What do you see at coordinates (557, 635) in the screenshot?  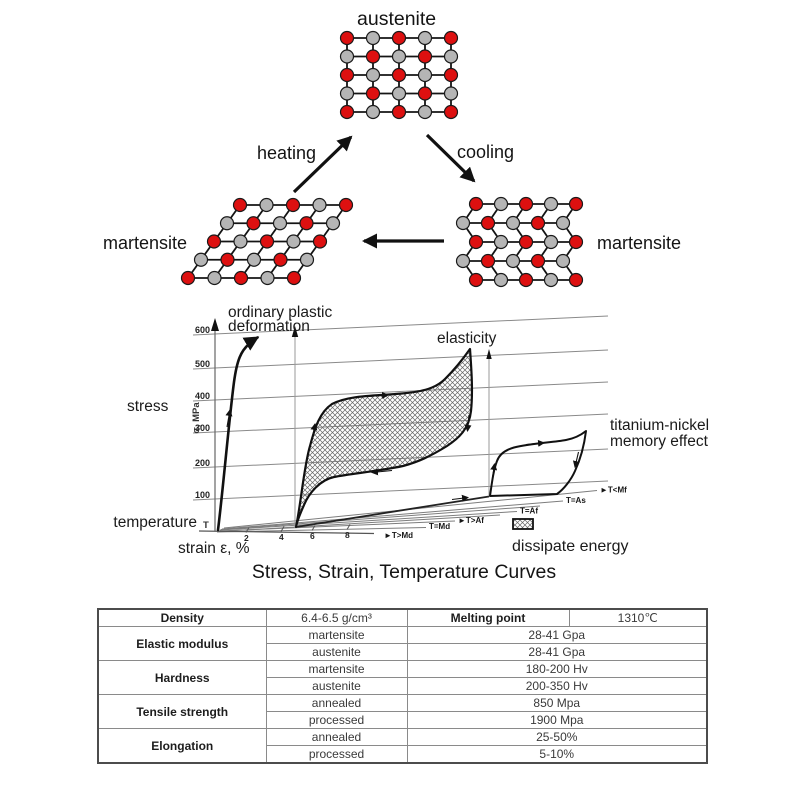 I see `table-value-cell: 28-41 Gpa` at bounding box center [557, 635].